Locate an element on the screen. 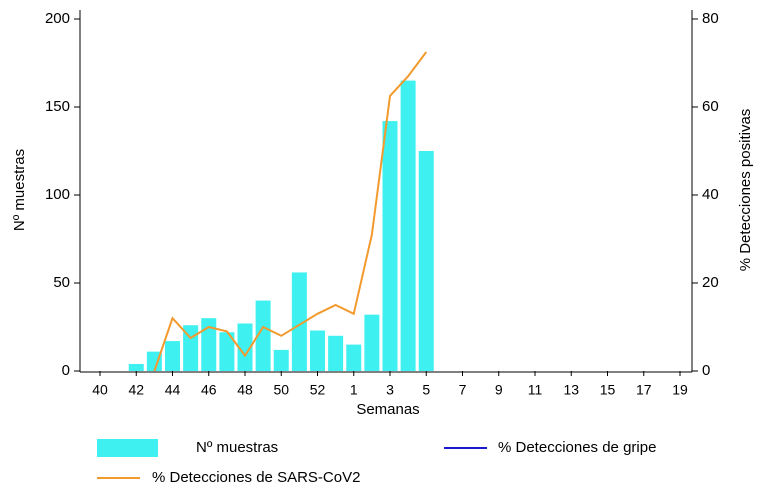  x-axis-label: Semanas is located at coordinates (387, 409).